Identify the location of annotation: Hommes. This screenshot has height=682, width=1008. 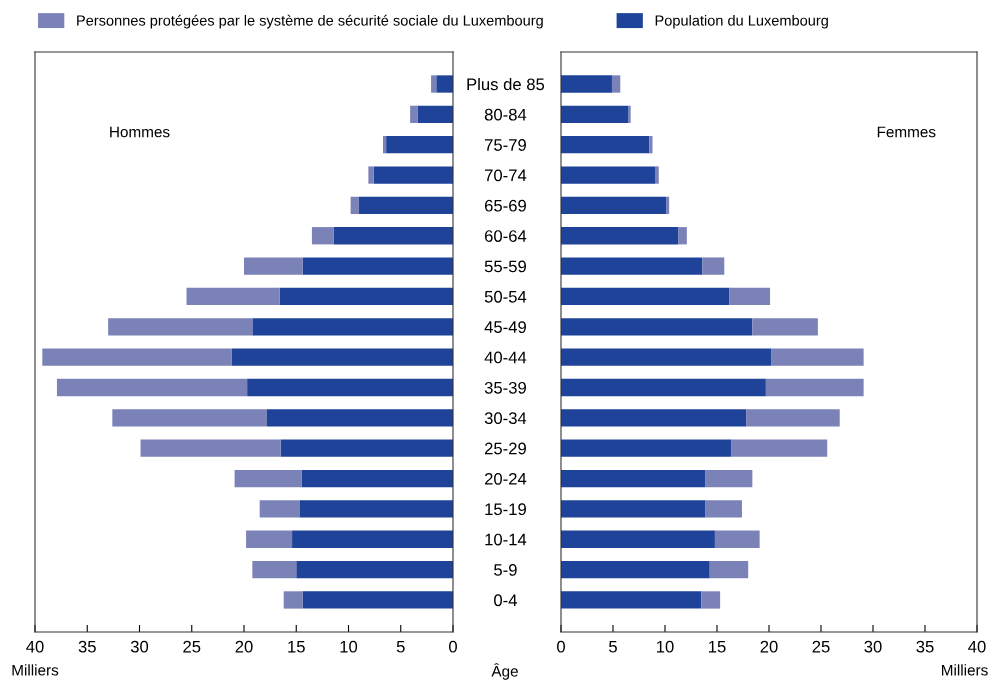
(140, 132).